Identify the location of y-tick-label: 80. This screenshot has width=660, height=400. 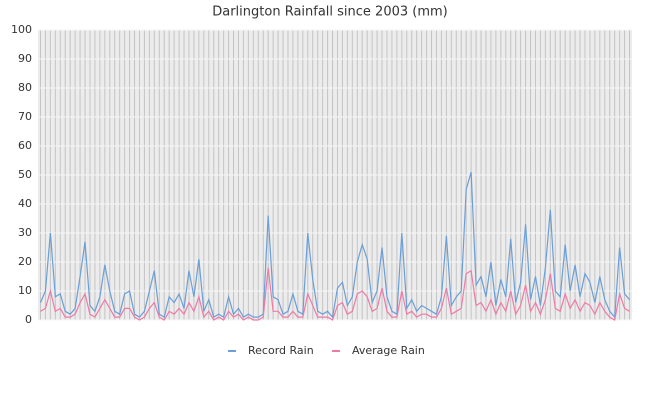
(25, 87).